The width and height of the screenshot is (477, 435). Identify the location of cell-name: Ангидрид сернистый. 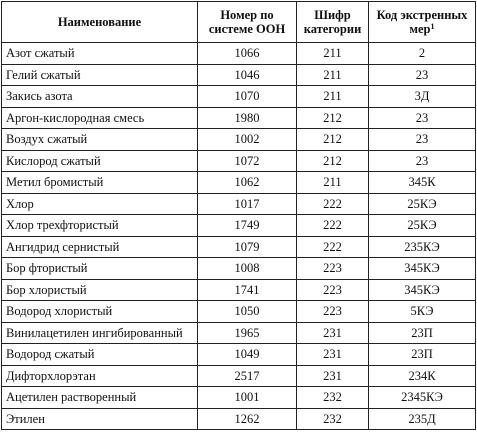
(99, 246).